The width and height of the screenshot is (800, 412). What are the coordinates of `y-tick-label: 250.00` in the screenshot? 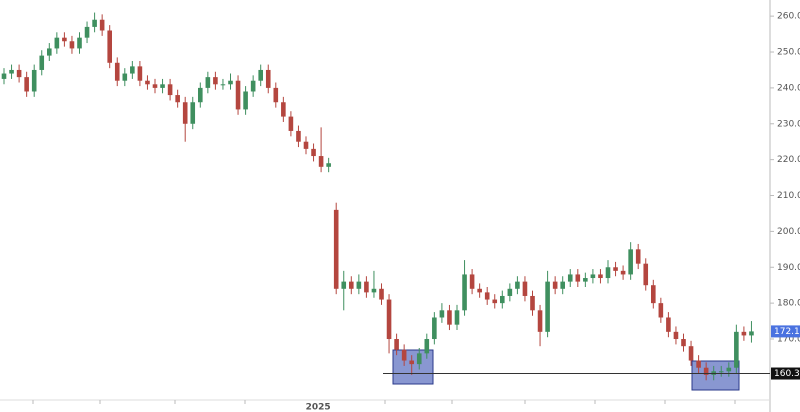 It's located at (788, 53).